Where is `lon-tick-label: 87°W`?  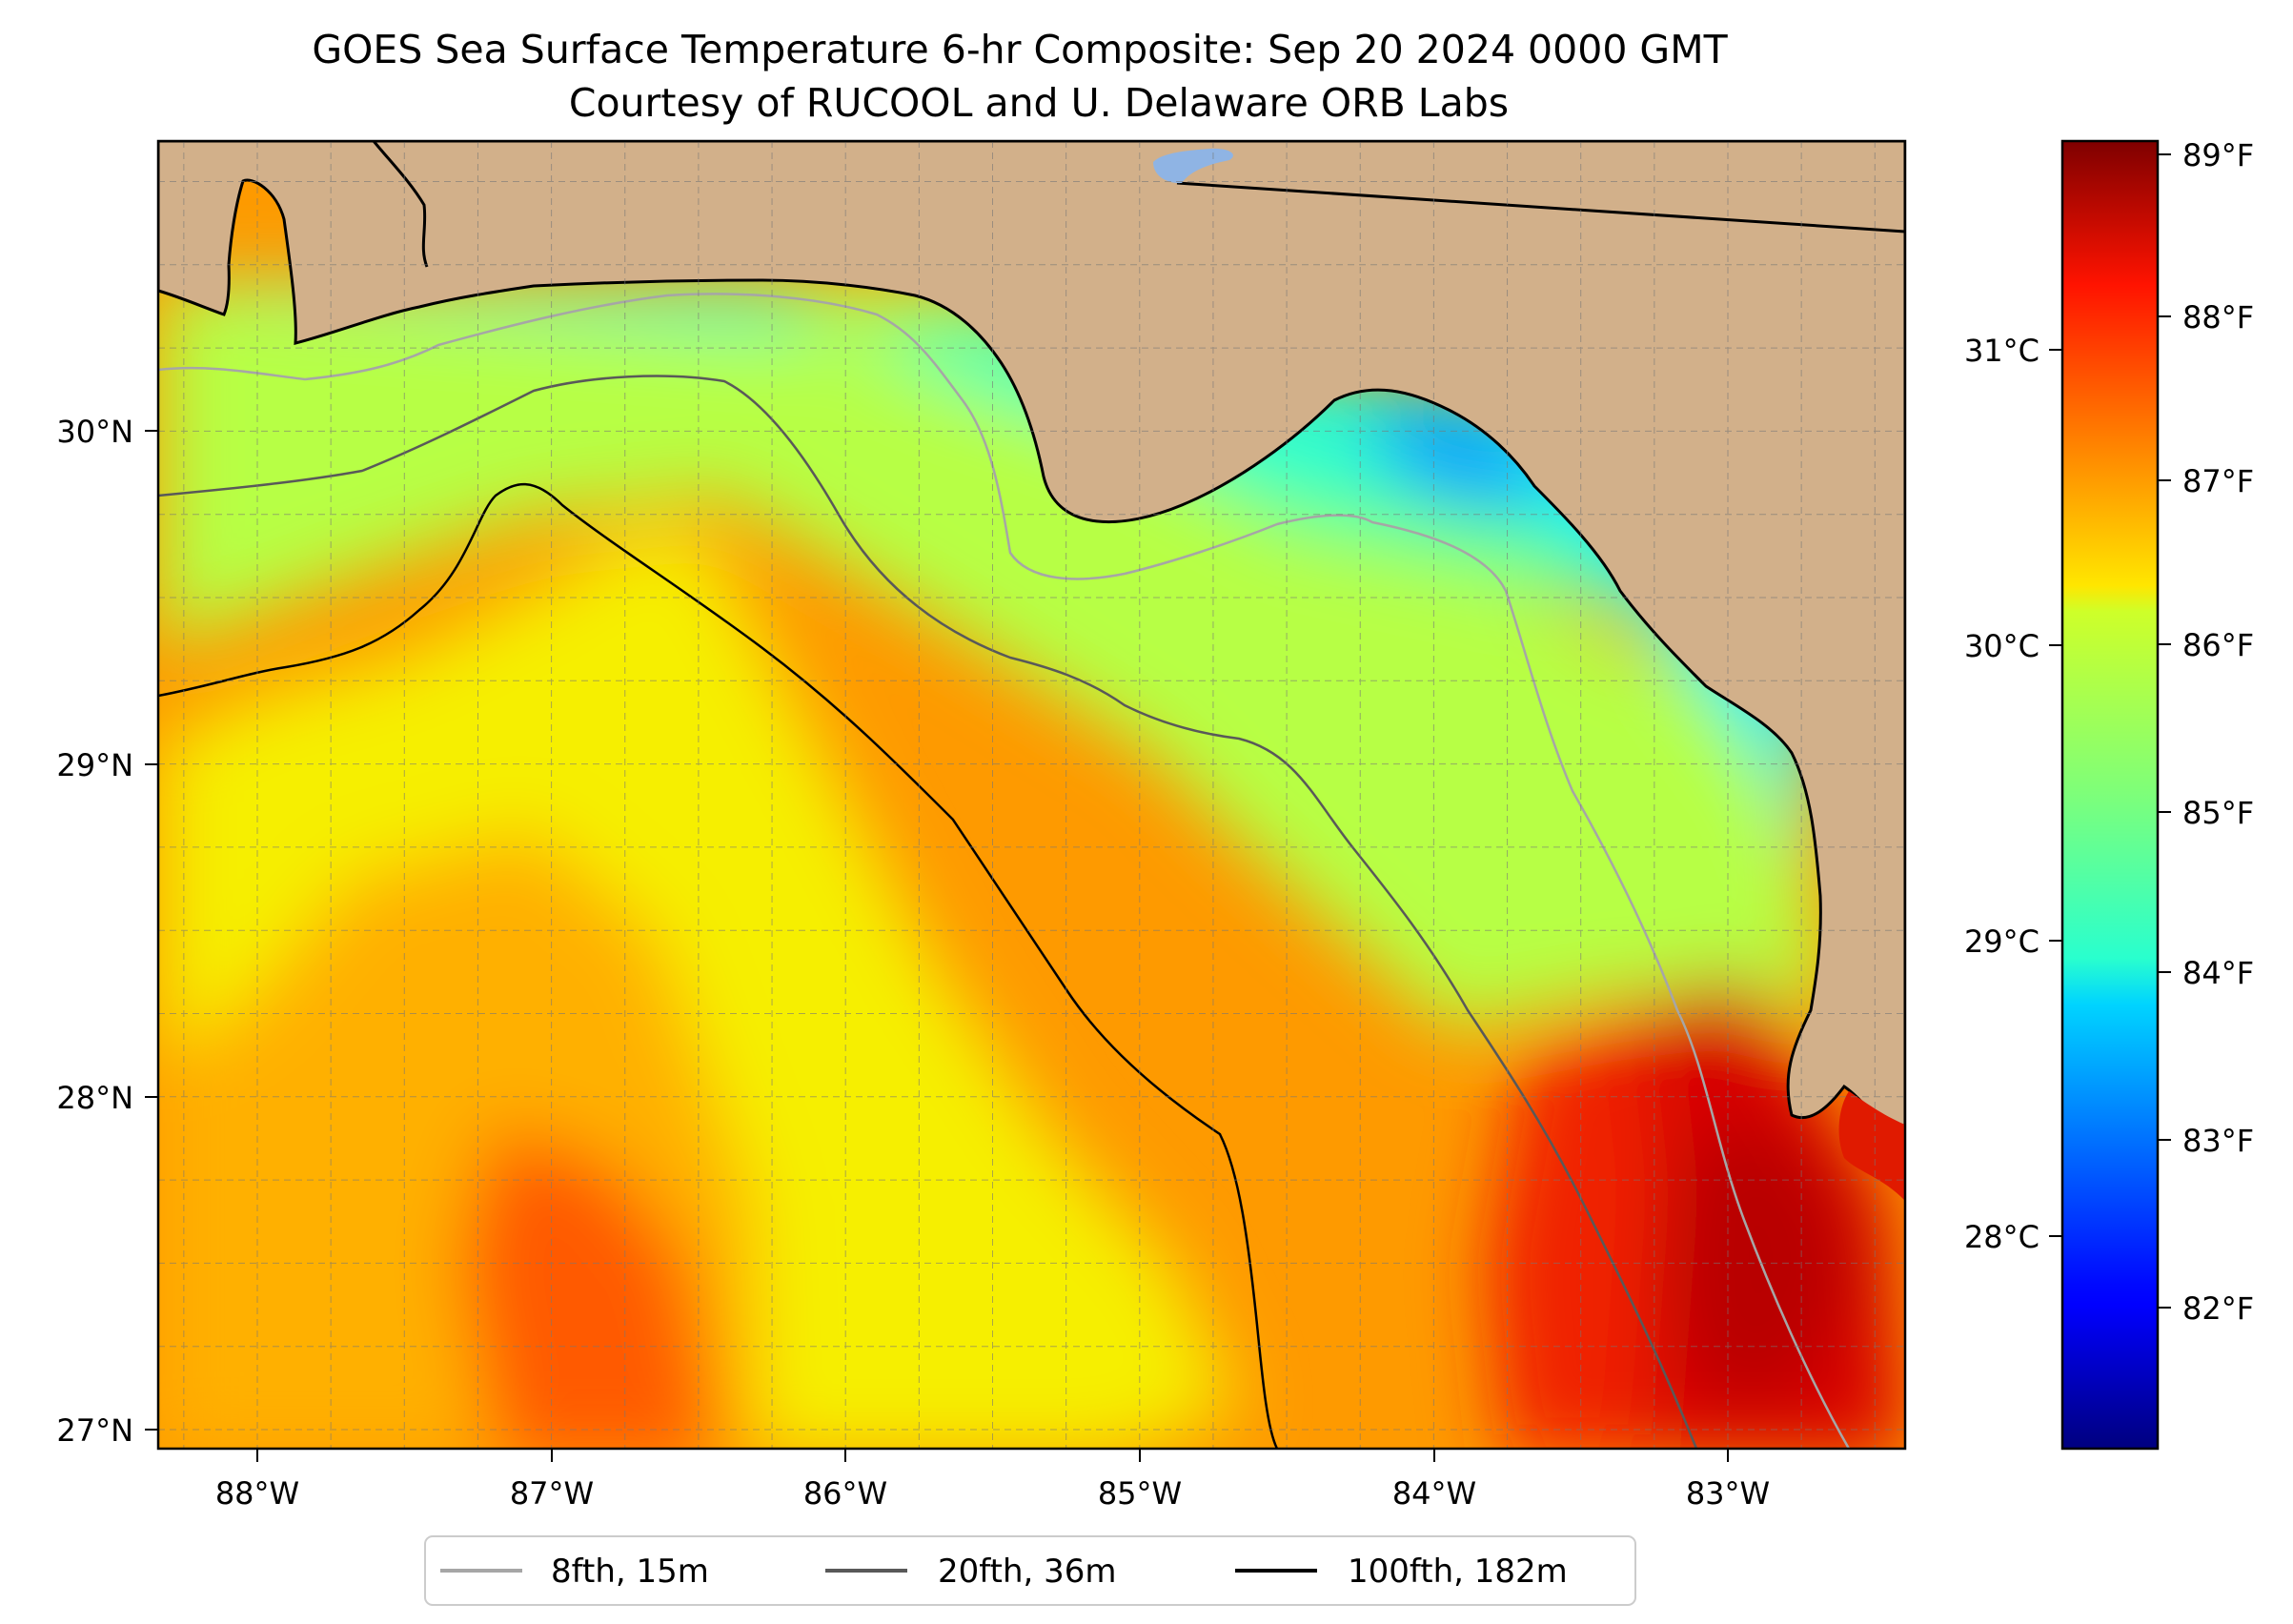 lon-tick-label: 87°W is located at coordinates (552, 1493).